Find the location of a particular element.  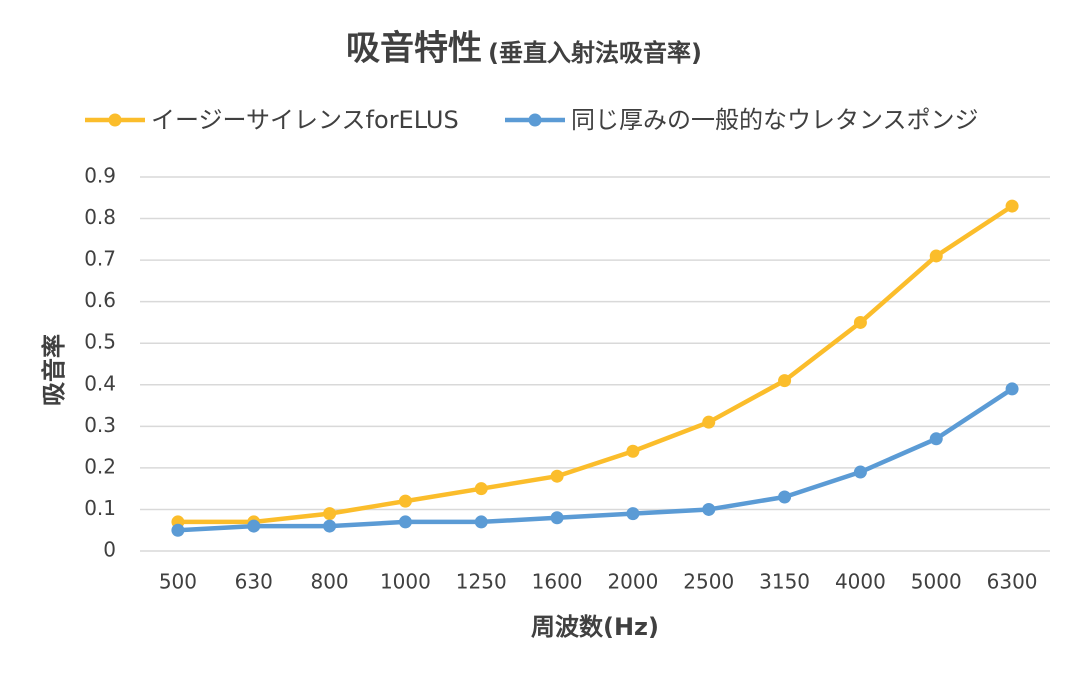

x-tick-label: 5000 is located at coordinates (936, 582).